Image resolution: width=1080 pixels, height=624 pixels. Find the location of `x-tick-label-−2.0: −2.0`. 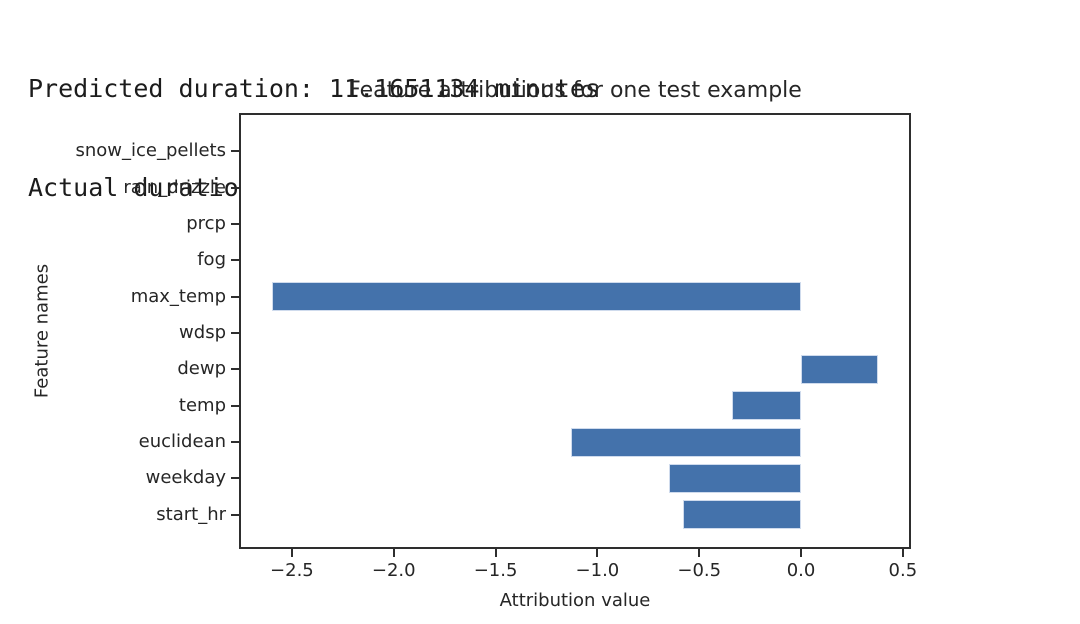

x-tick-label-−2.0: −2.0 is located at coordinates (393, 570).